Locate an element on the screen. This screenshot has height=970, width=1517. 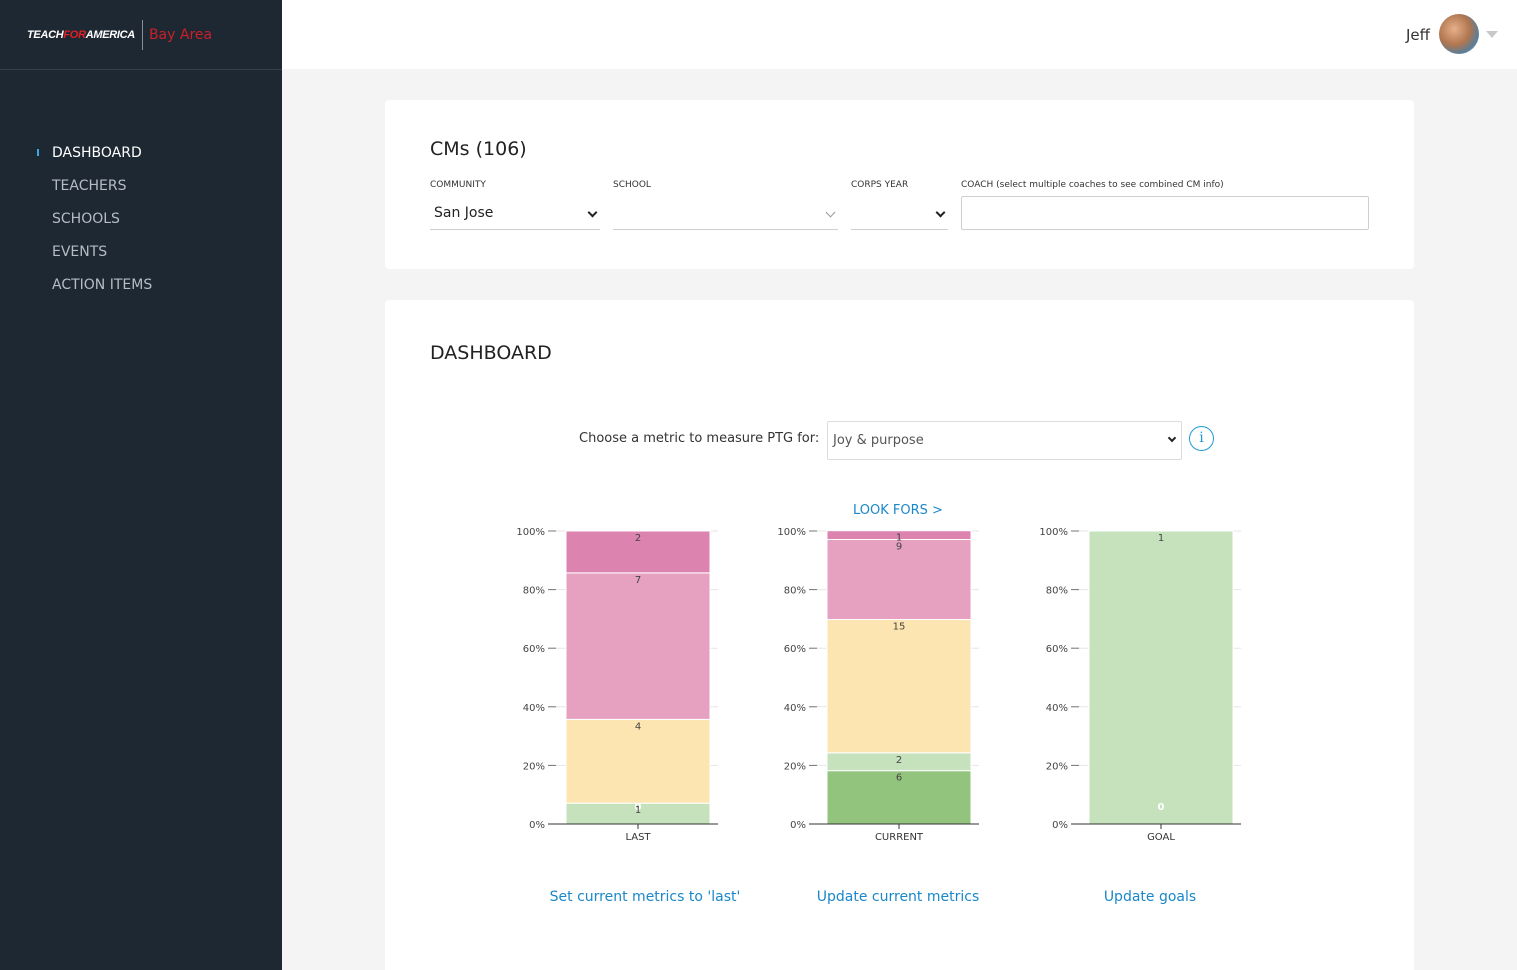
data-label: 7 is located at coordinates (638, 580).